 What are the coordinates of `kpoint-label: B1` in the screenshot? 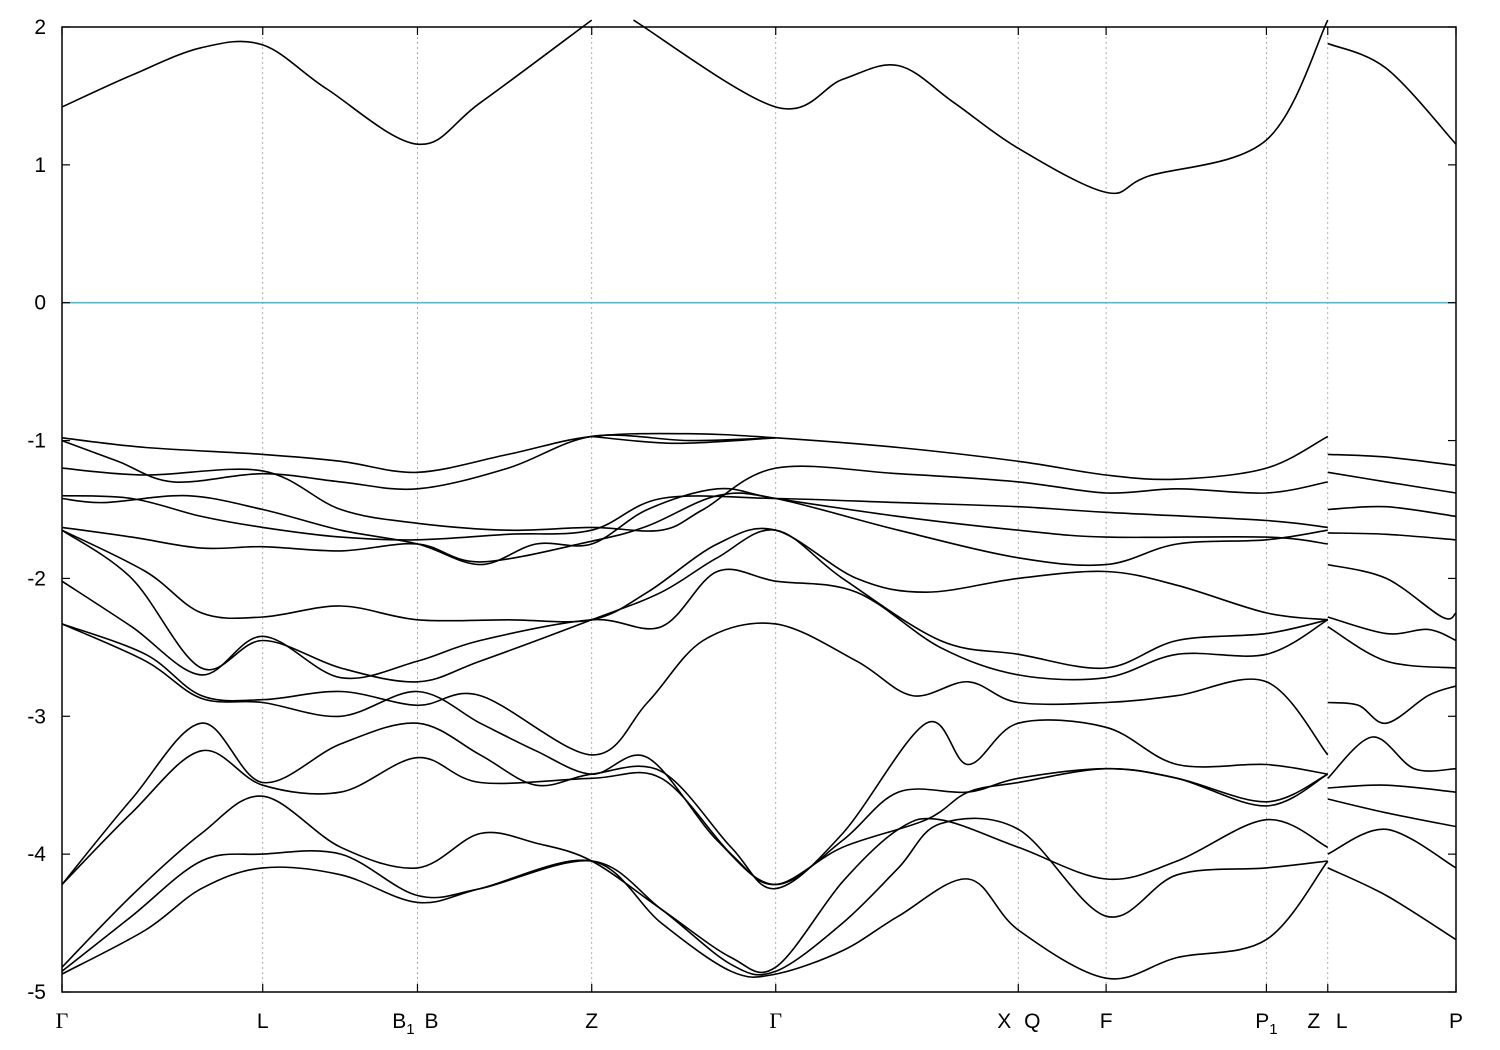 It's located at (403, 1024).